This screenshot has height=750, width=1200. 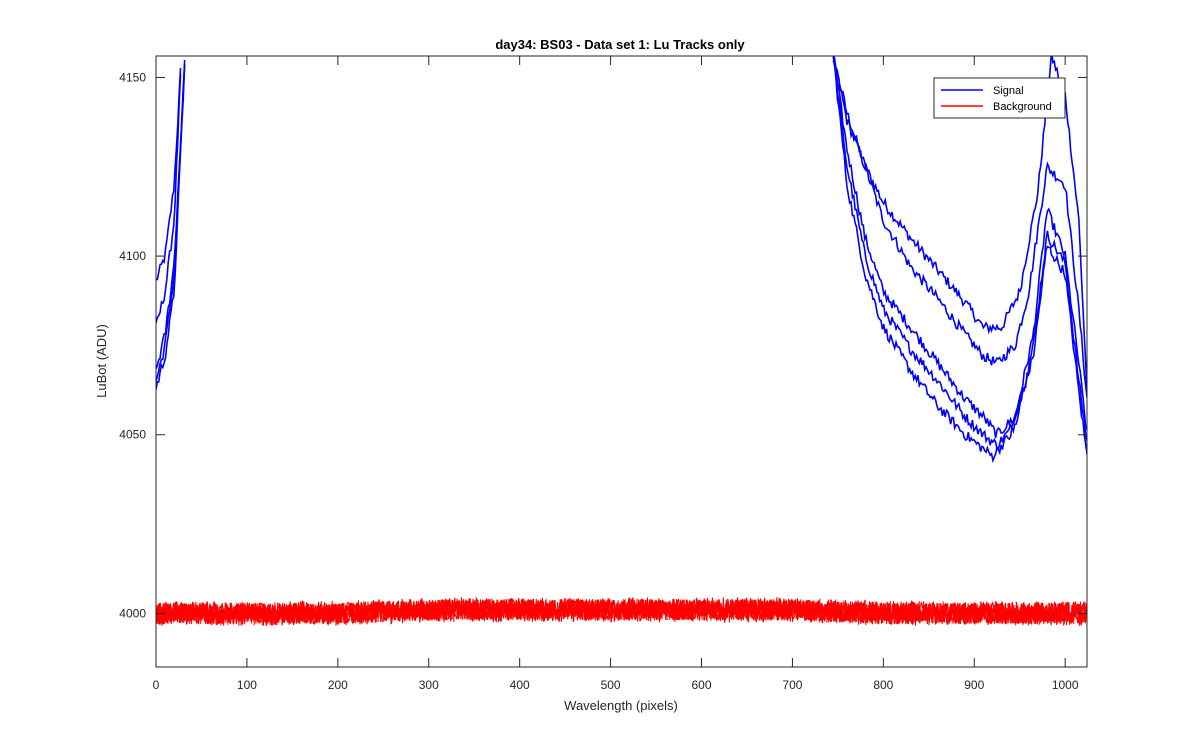 I want to click on x-tick-label: 300, so click(x=429, y=685).